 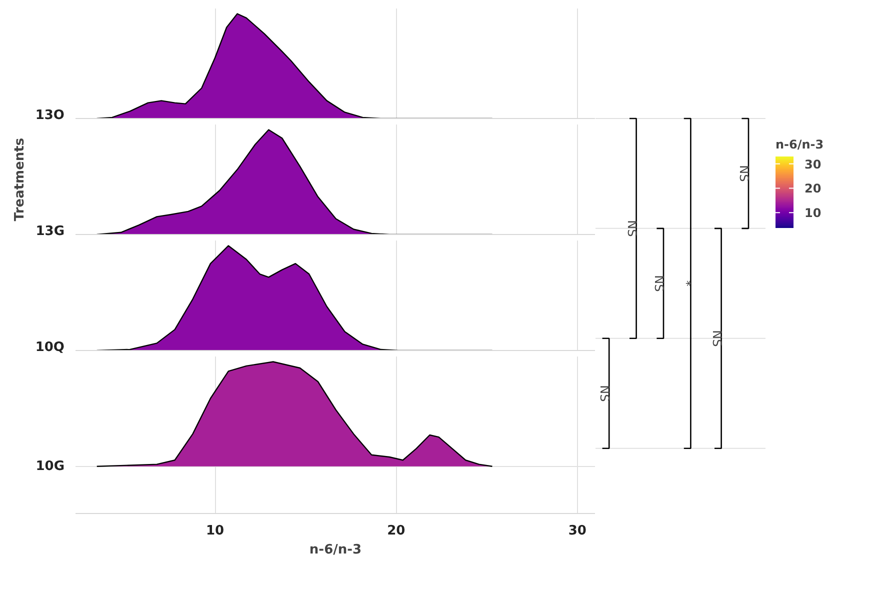 I want to click on text: 13G, so click(x=50, y=231).